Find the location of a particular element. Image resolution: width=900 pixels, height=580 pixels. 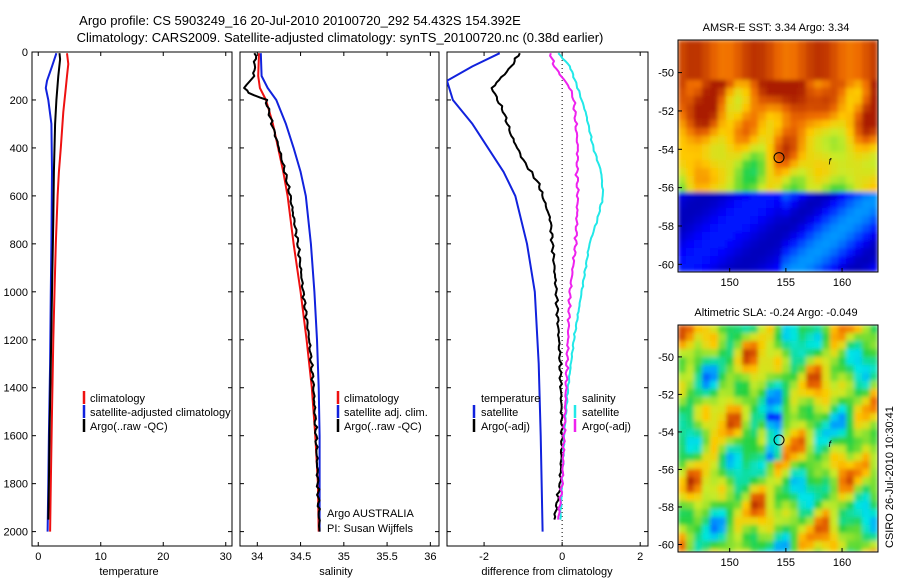

legend-label-climatology: climatology is located at coordinates (372, 399).